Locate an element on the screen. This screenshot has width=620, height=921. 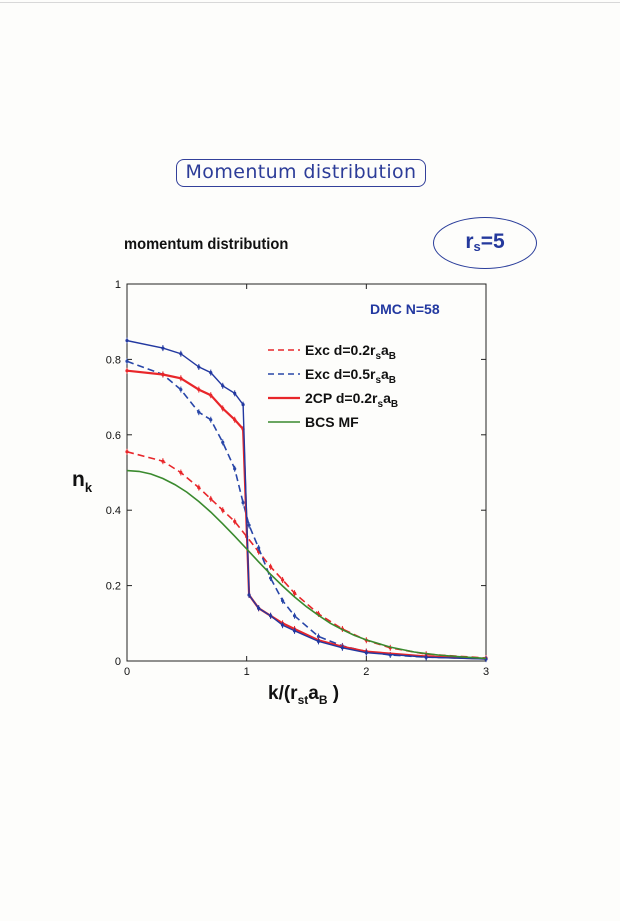
rs-badge: rs=5 is located at coordinates (485, 243).